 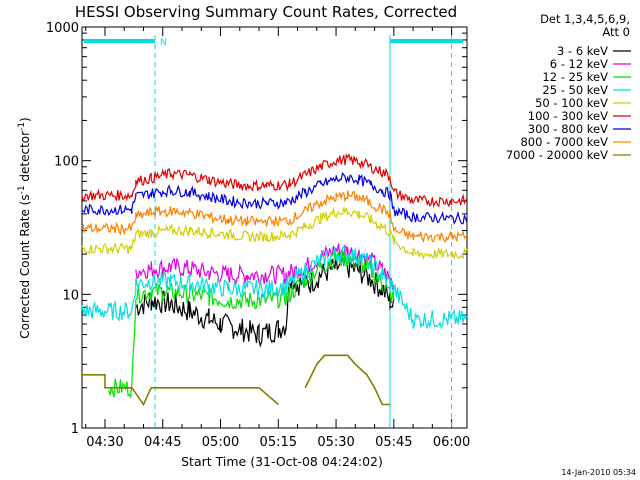 I want to click on y-axis-label-main: Corrected Count Rate (s, so click(x=25, y=266).